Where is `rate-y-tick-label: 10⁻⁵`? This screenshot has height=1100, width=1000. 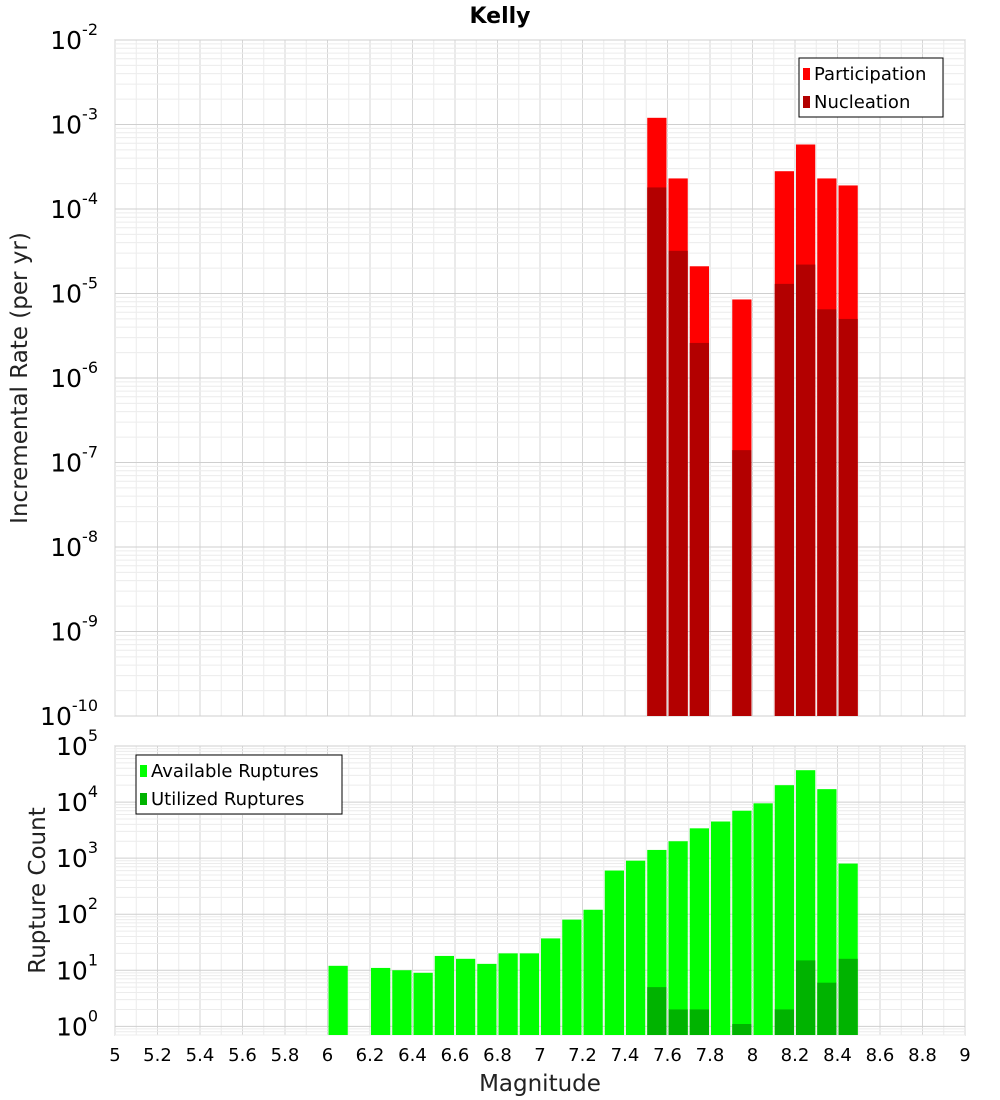
rate-y-tick-label: 10⁻⁵ is located at coordinates (74, 291).